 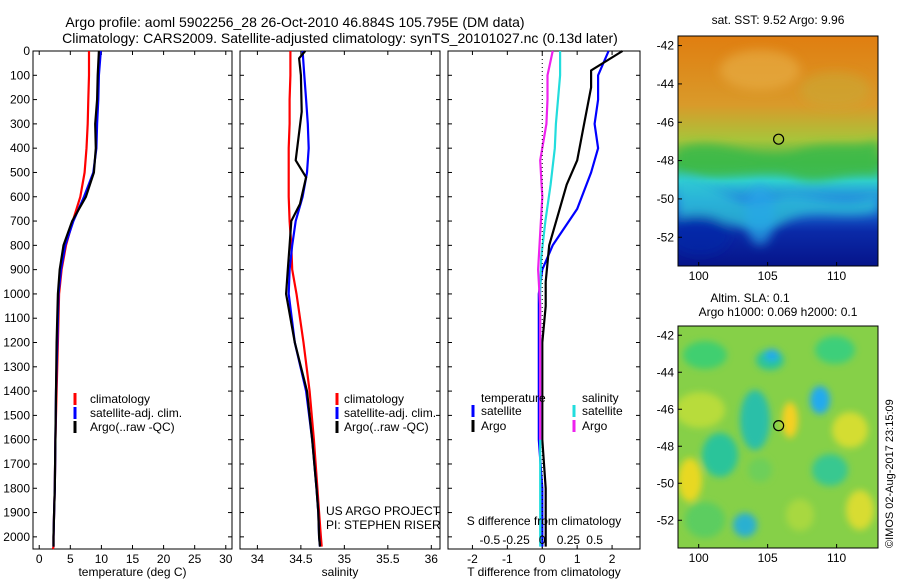 What do you see at coordinates (20, 245) in the screenshot?
I see `depth-tick-label: 800` at bounding box center [20, 245].